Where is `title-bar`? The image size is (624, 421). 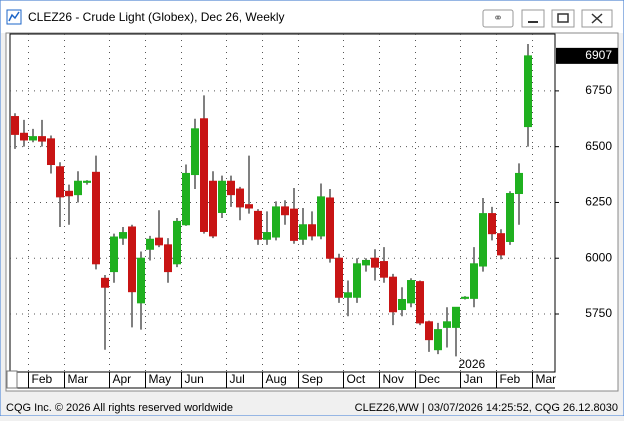
title-bar is located at coordinates (312, 17).